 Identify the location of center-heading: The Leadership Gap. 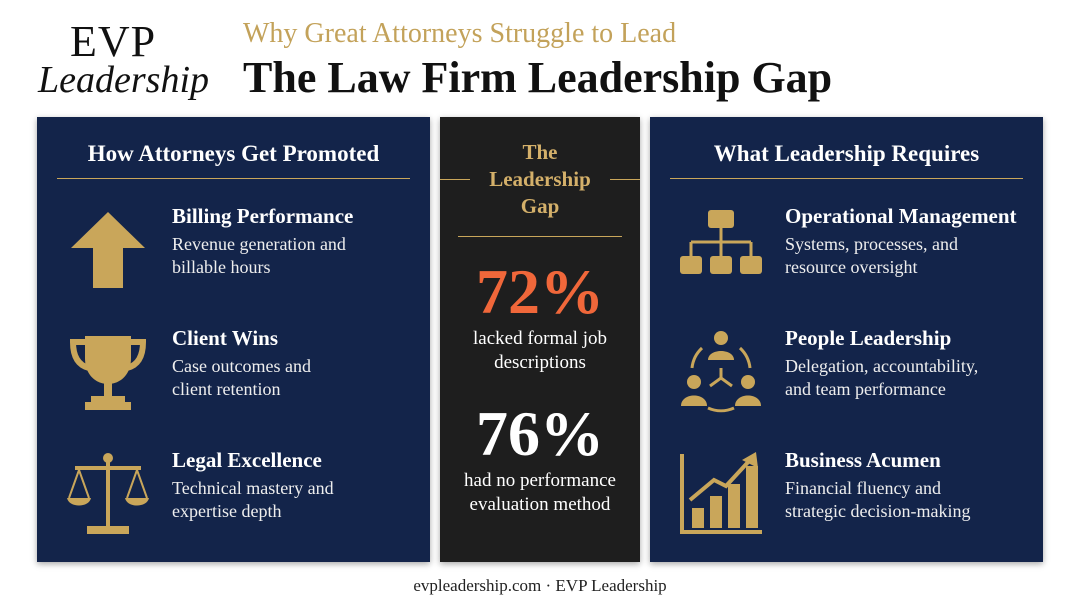
(540, 179).